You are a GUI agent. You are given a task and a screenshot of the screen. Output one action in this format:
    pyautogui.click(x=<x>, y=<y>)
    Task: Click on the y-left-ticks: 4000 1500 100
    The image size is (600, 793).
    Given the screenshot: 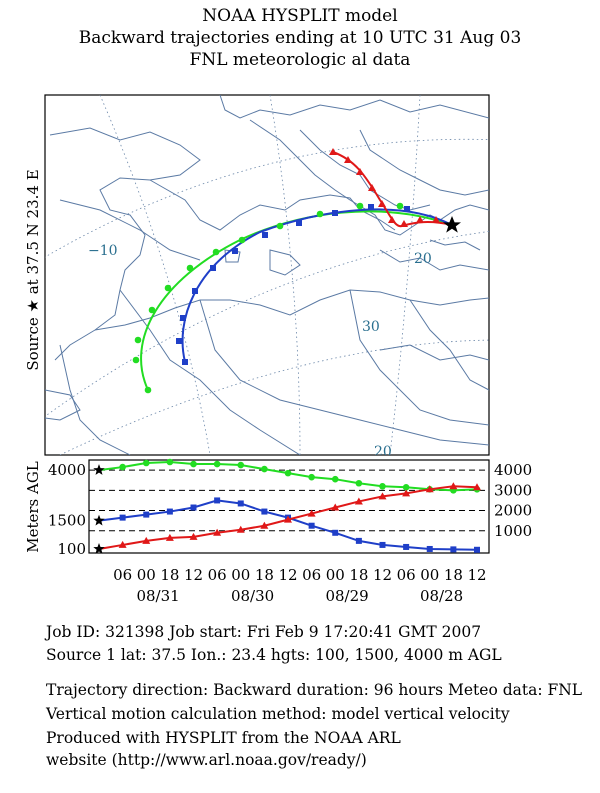 What is the action you would take?
    pyautogui.click(x=67, y=509)
    